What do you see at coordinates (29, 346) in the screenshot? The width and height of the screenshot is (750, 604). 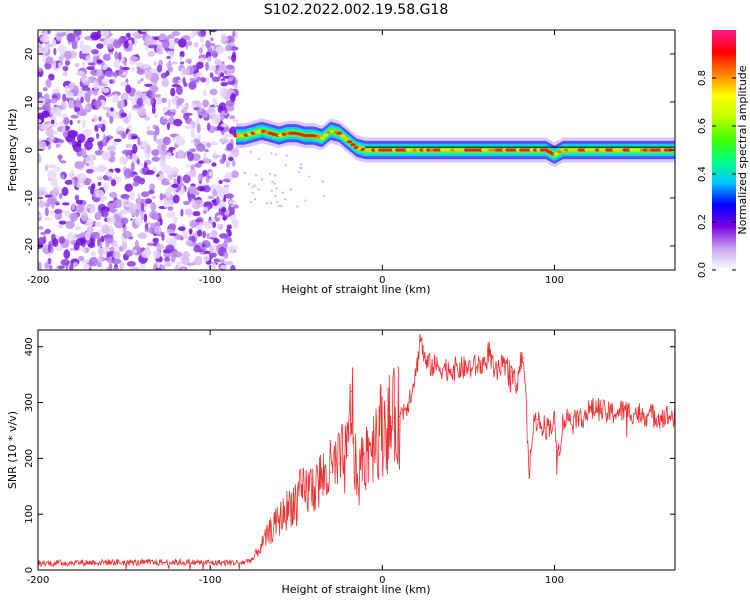 I see `y-tick-label: 400` at bounding box center [29, 346].